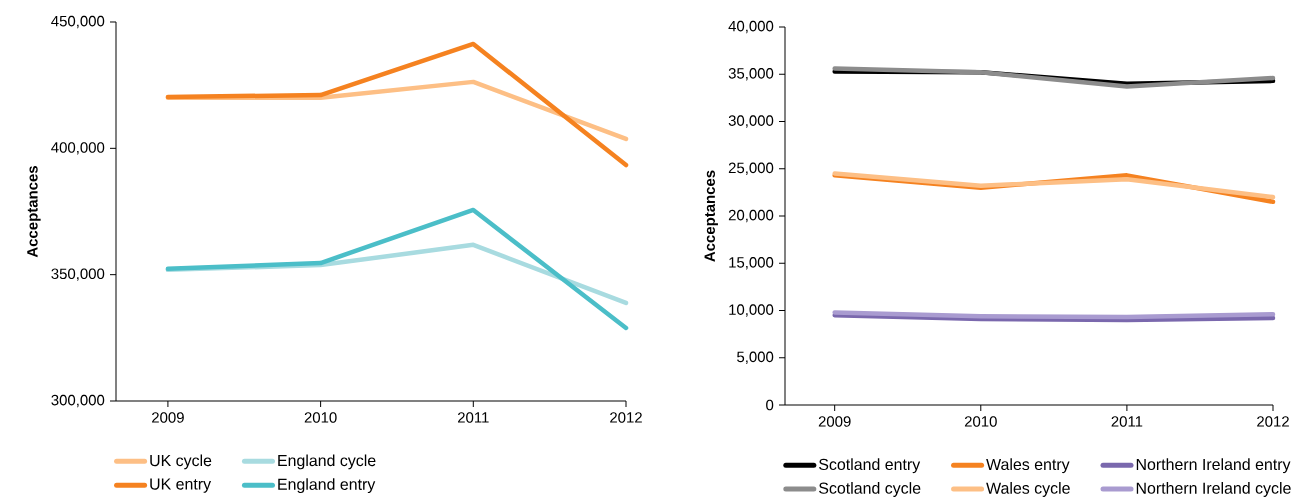 Image resolution: width=1315 pixels, height=502 pixels. I want to click on y-tick-label: 20,000, so click(751, 216).